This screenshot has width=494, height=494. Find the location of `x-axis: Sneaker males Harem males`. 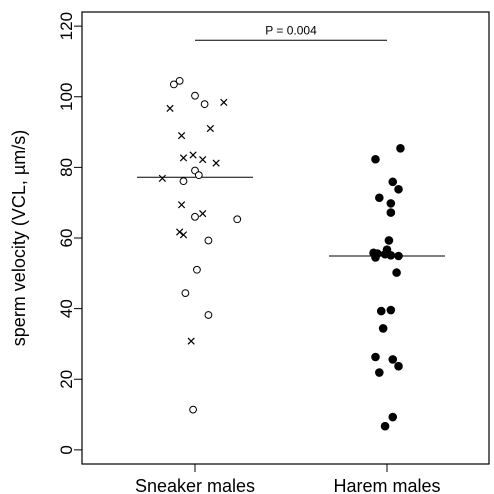

x-axis: Sneaker males Harem males is located at coordinates (288, 479).